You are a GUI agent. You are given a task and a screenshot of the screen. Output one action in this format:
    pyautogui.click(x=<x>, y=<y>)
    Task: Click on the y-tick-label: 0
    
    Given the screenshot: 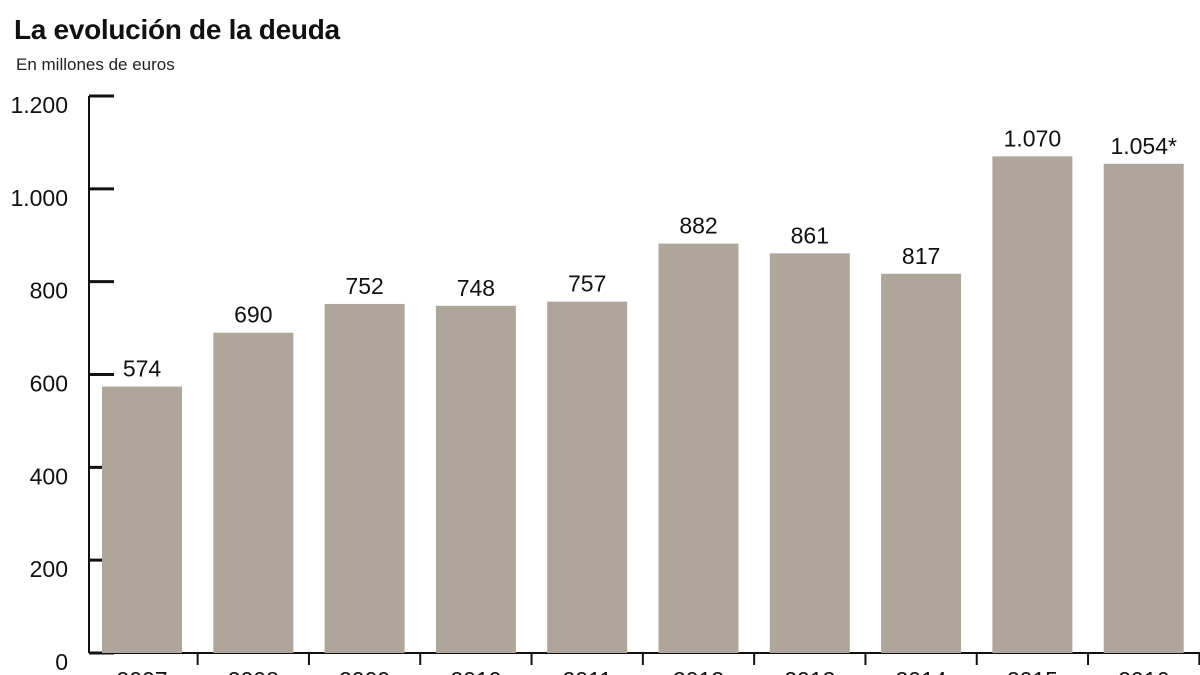 What is the action you would take?
    pyautogui.click(x=61, y=662)
    